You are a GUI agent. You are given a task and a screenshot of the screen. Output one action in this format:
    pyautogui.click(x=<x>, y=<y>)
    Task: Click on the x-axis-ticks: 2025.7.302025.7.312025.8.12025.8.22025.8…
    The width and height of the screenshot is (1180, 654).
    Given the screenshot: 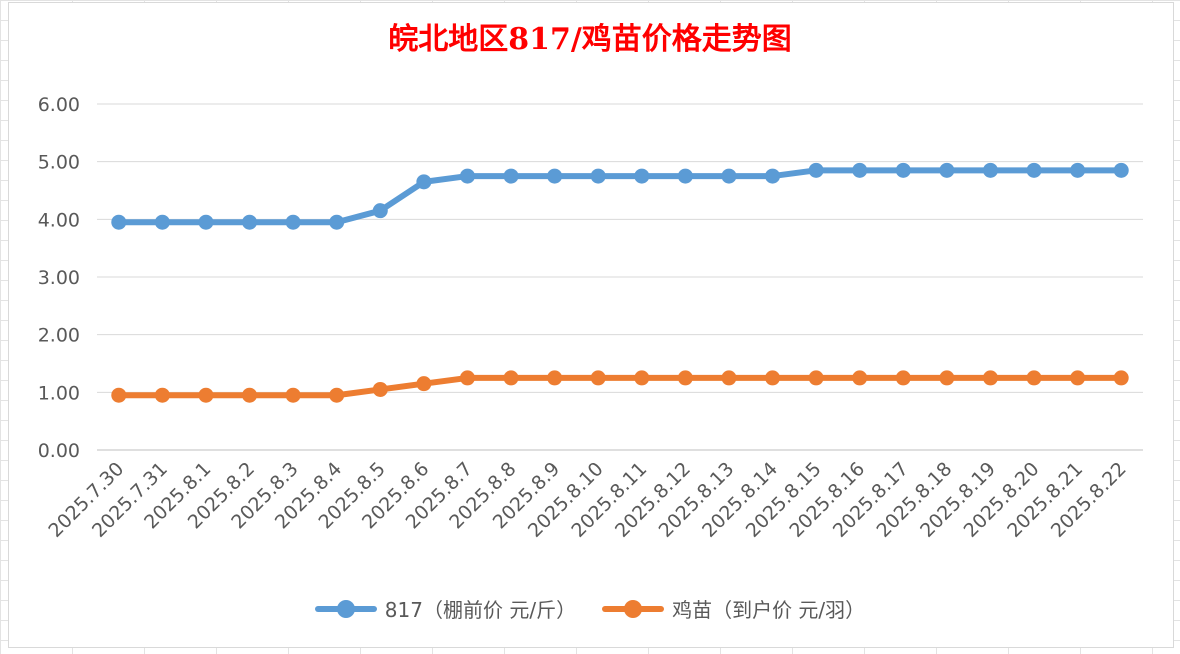 What is the action you would take?
    pyautogui.click(x=587, y=500)
    